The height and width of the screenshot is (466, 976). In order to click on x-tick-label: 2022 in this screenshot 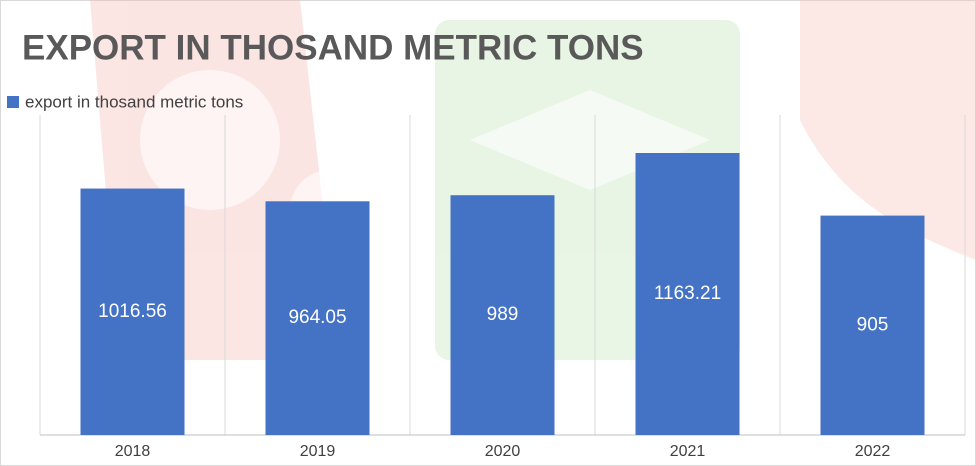, I will do `click(873, 451)`.